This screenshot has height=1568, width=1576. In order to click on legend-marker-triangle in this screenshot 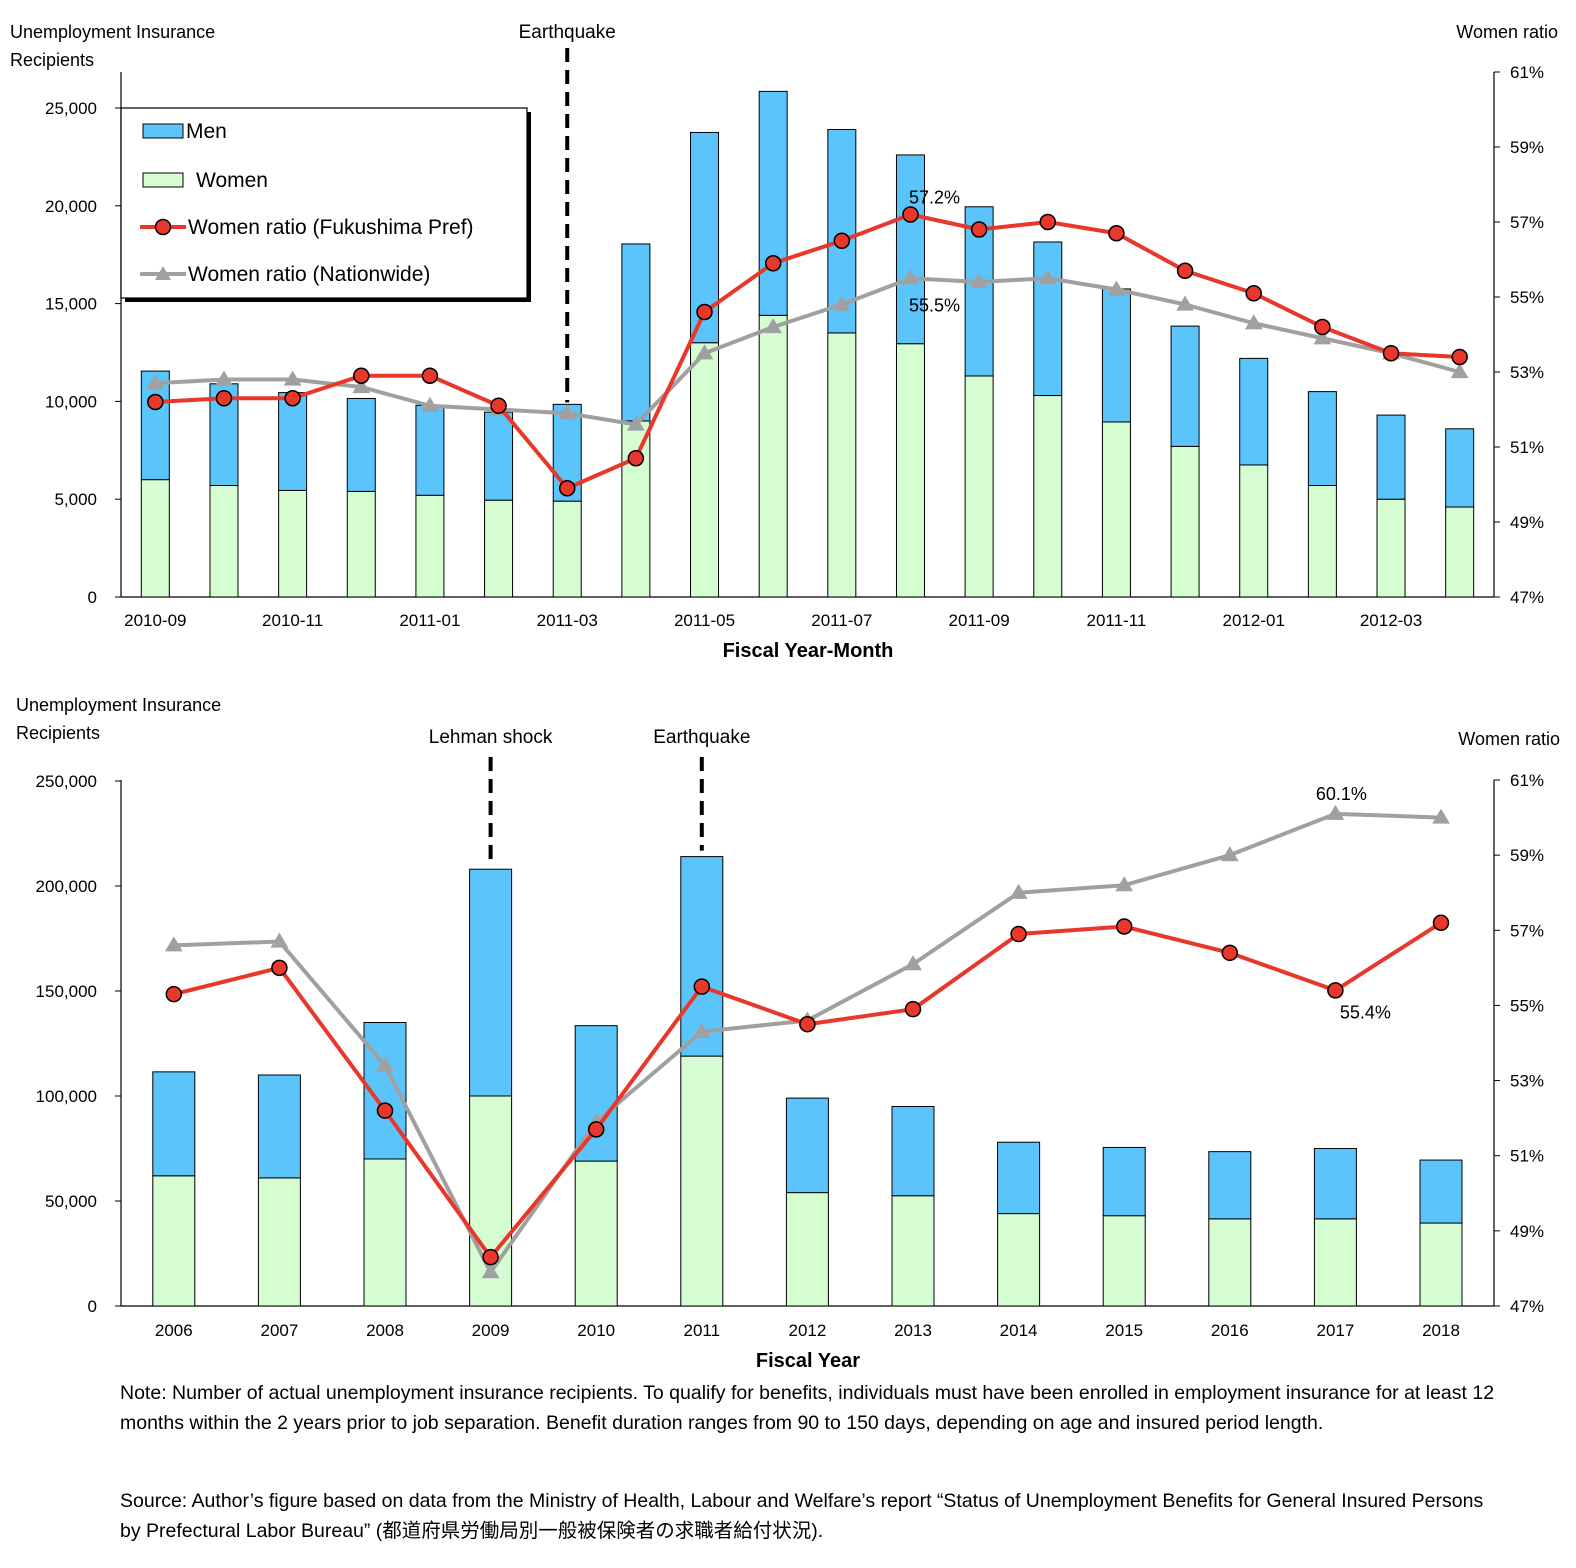, I will do `click(163, 273)`.